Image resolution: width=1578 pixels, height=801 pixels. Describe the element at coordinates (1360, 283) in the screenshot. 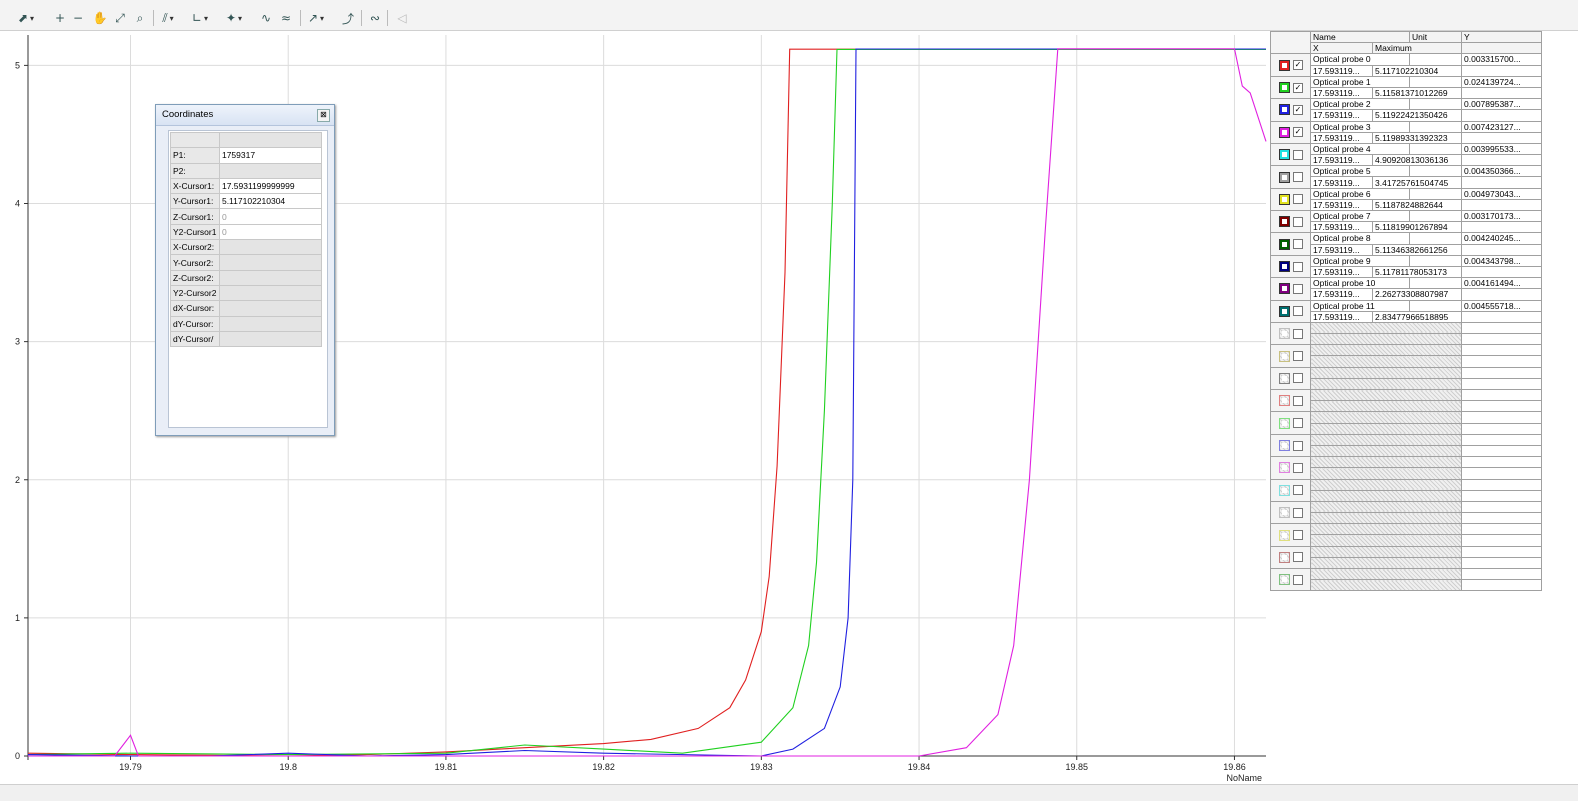

I see `channel-name: Optical probe 10` at that location.